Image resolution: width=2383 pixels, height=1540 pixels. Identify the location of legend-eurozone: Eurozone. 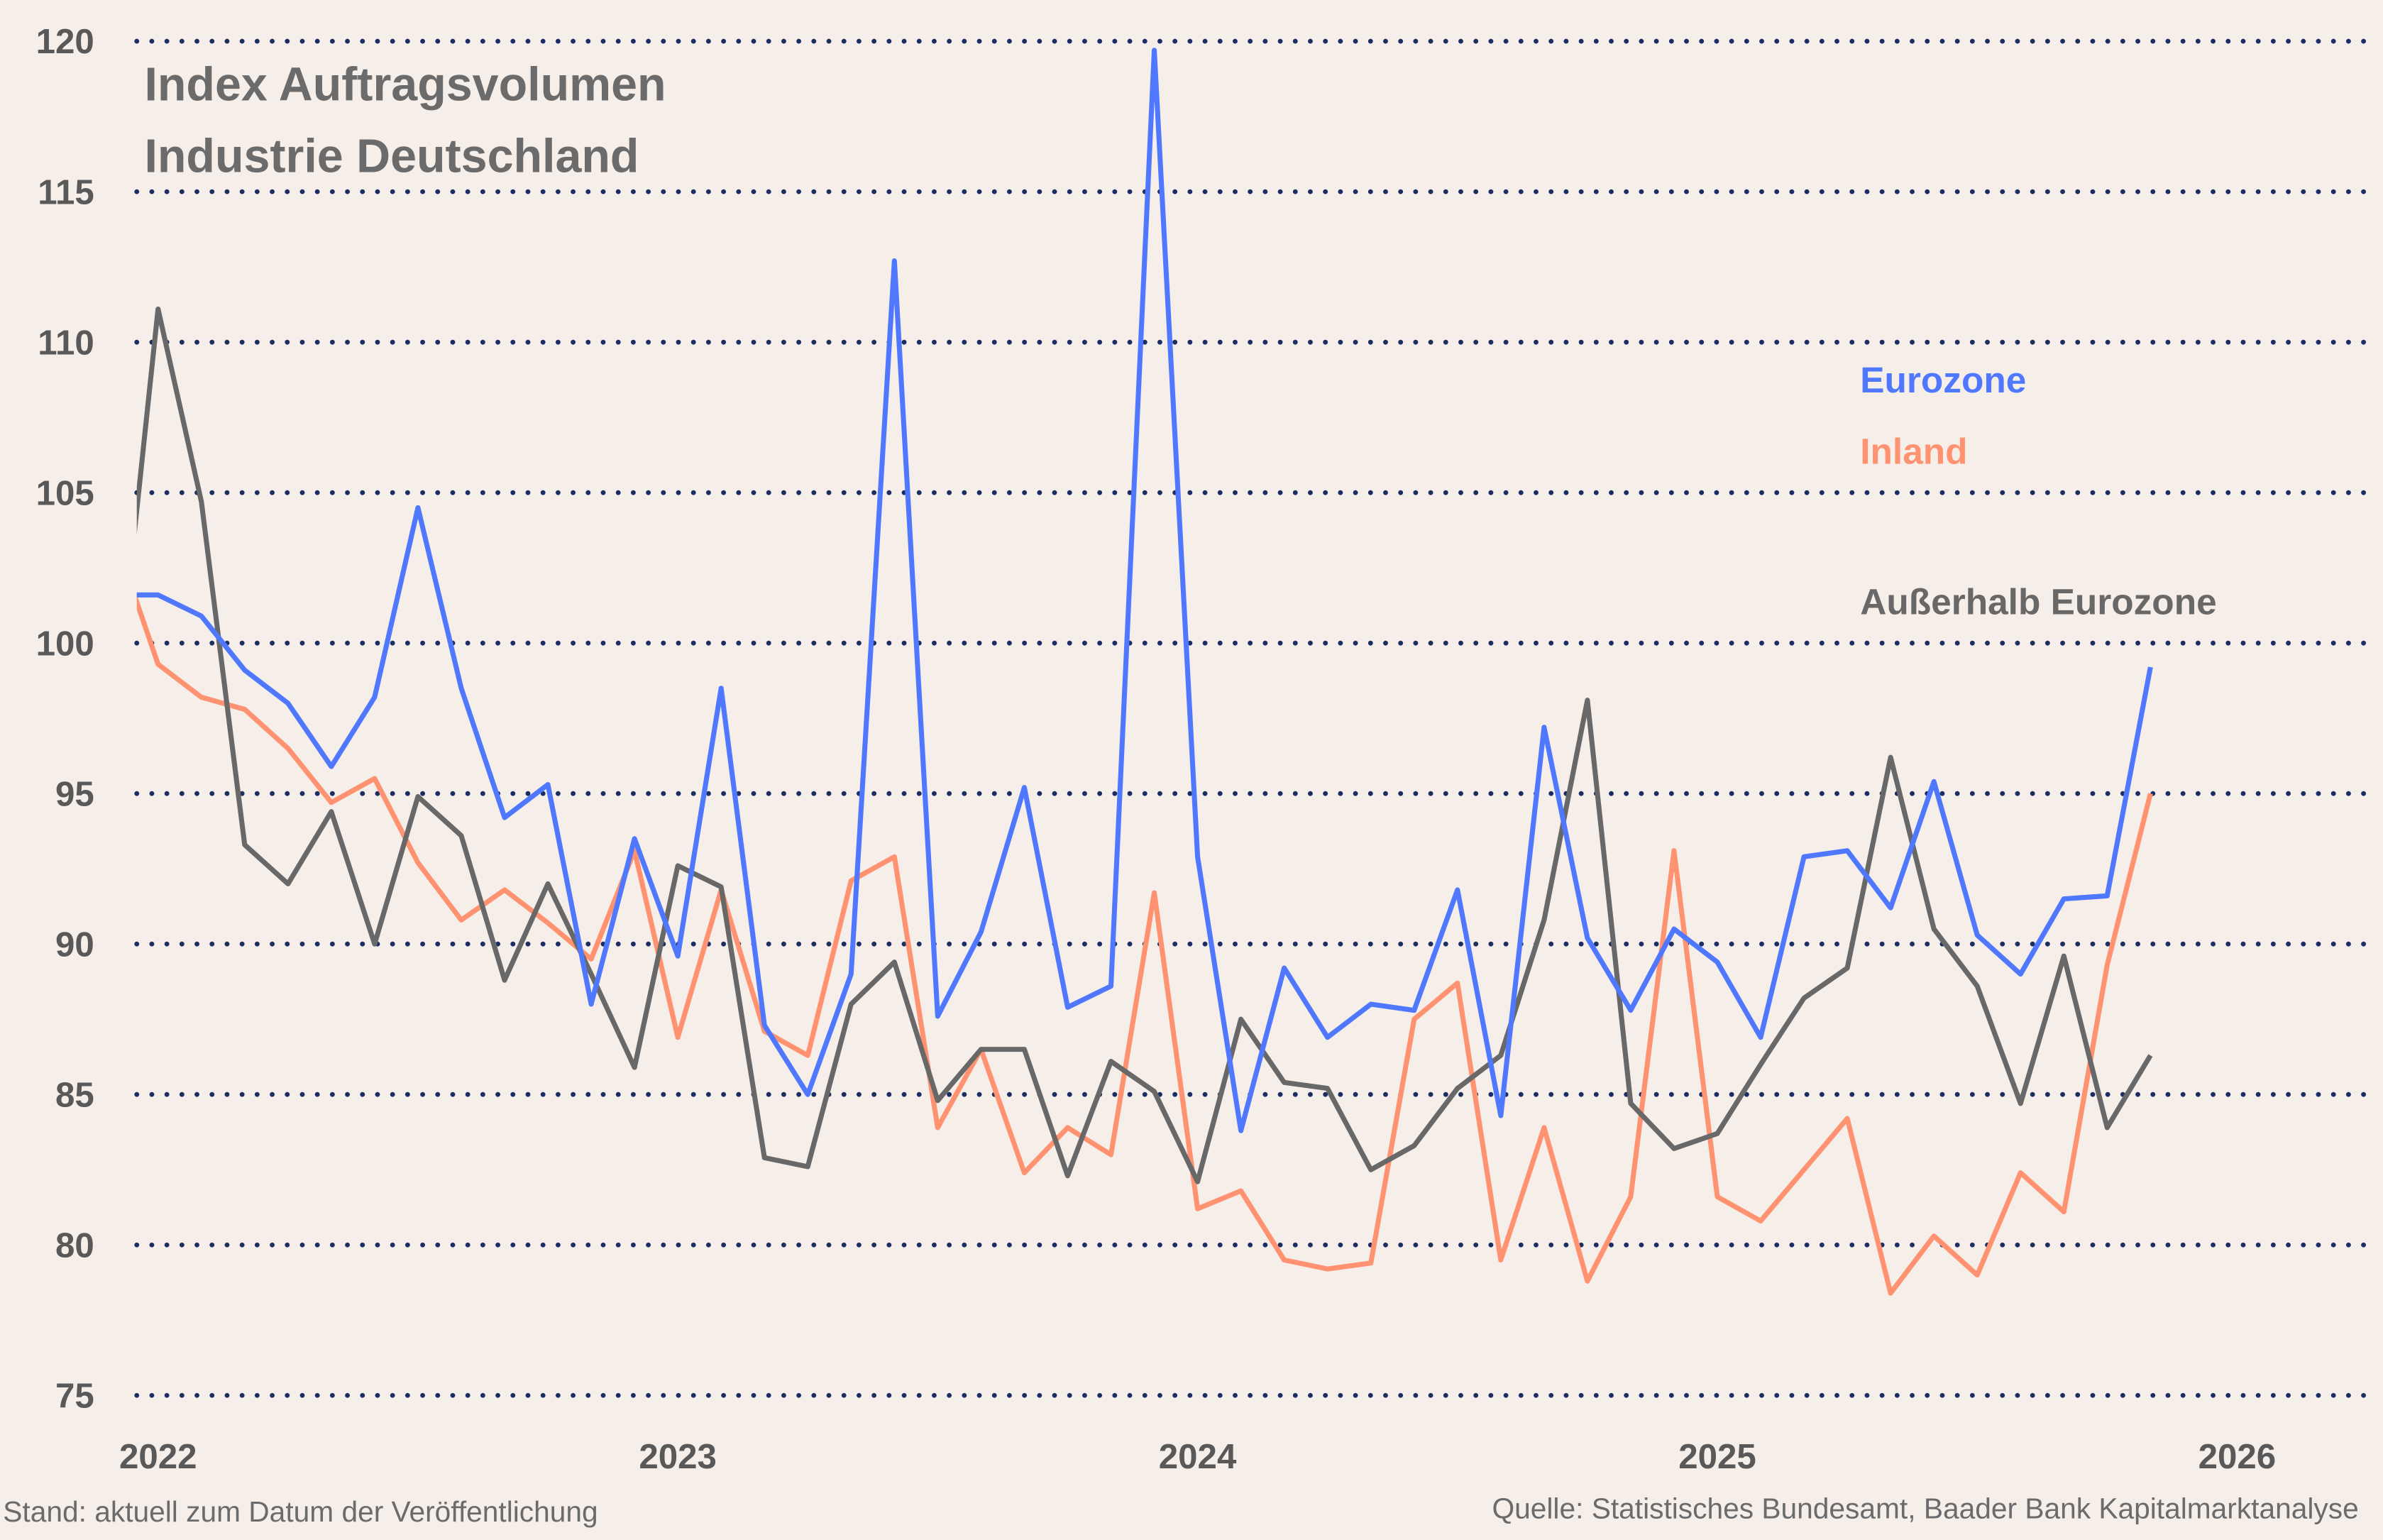
(1943, 379).